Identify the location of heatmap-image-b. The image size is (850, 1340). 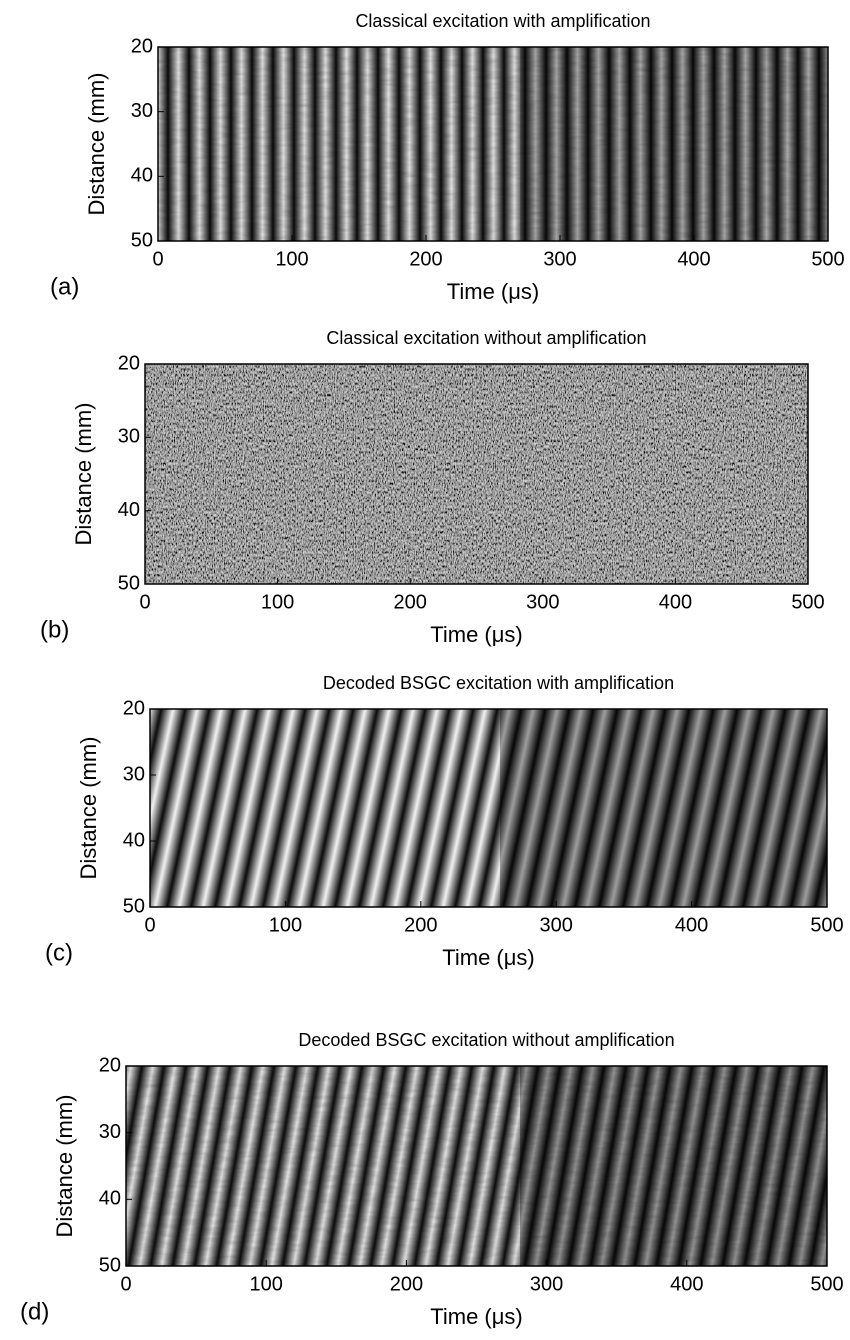
(476, 474).